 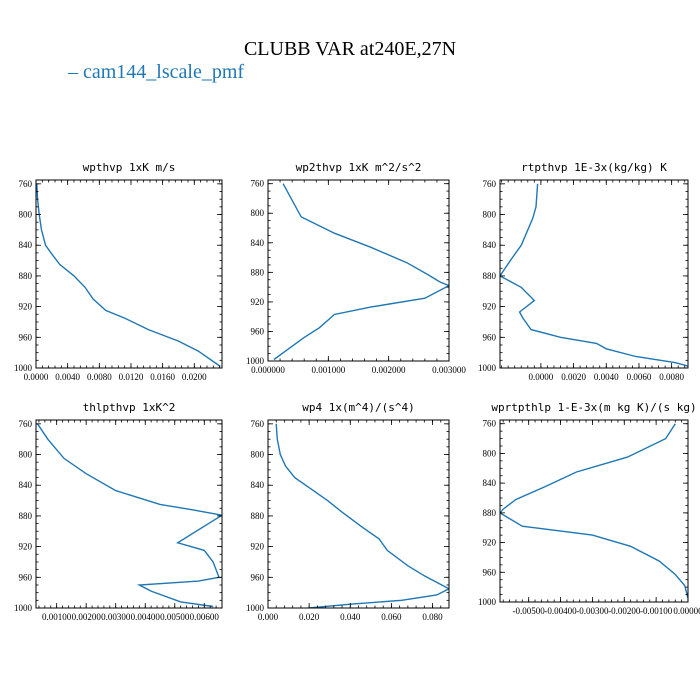 What do you see at coordinates (205, 617) in the screenshot?
I see `x-tick-label: 0.00600` at bounding box center [205, 617].